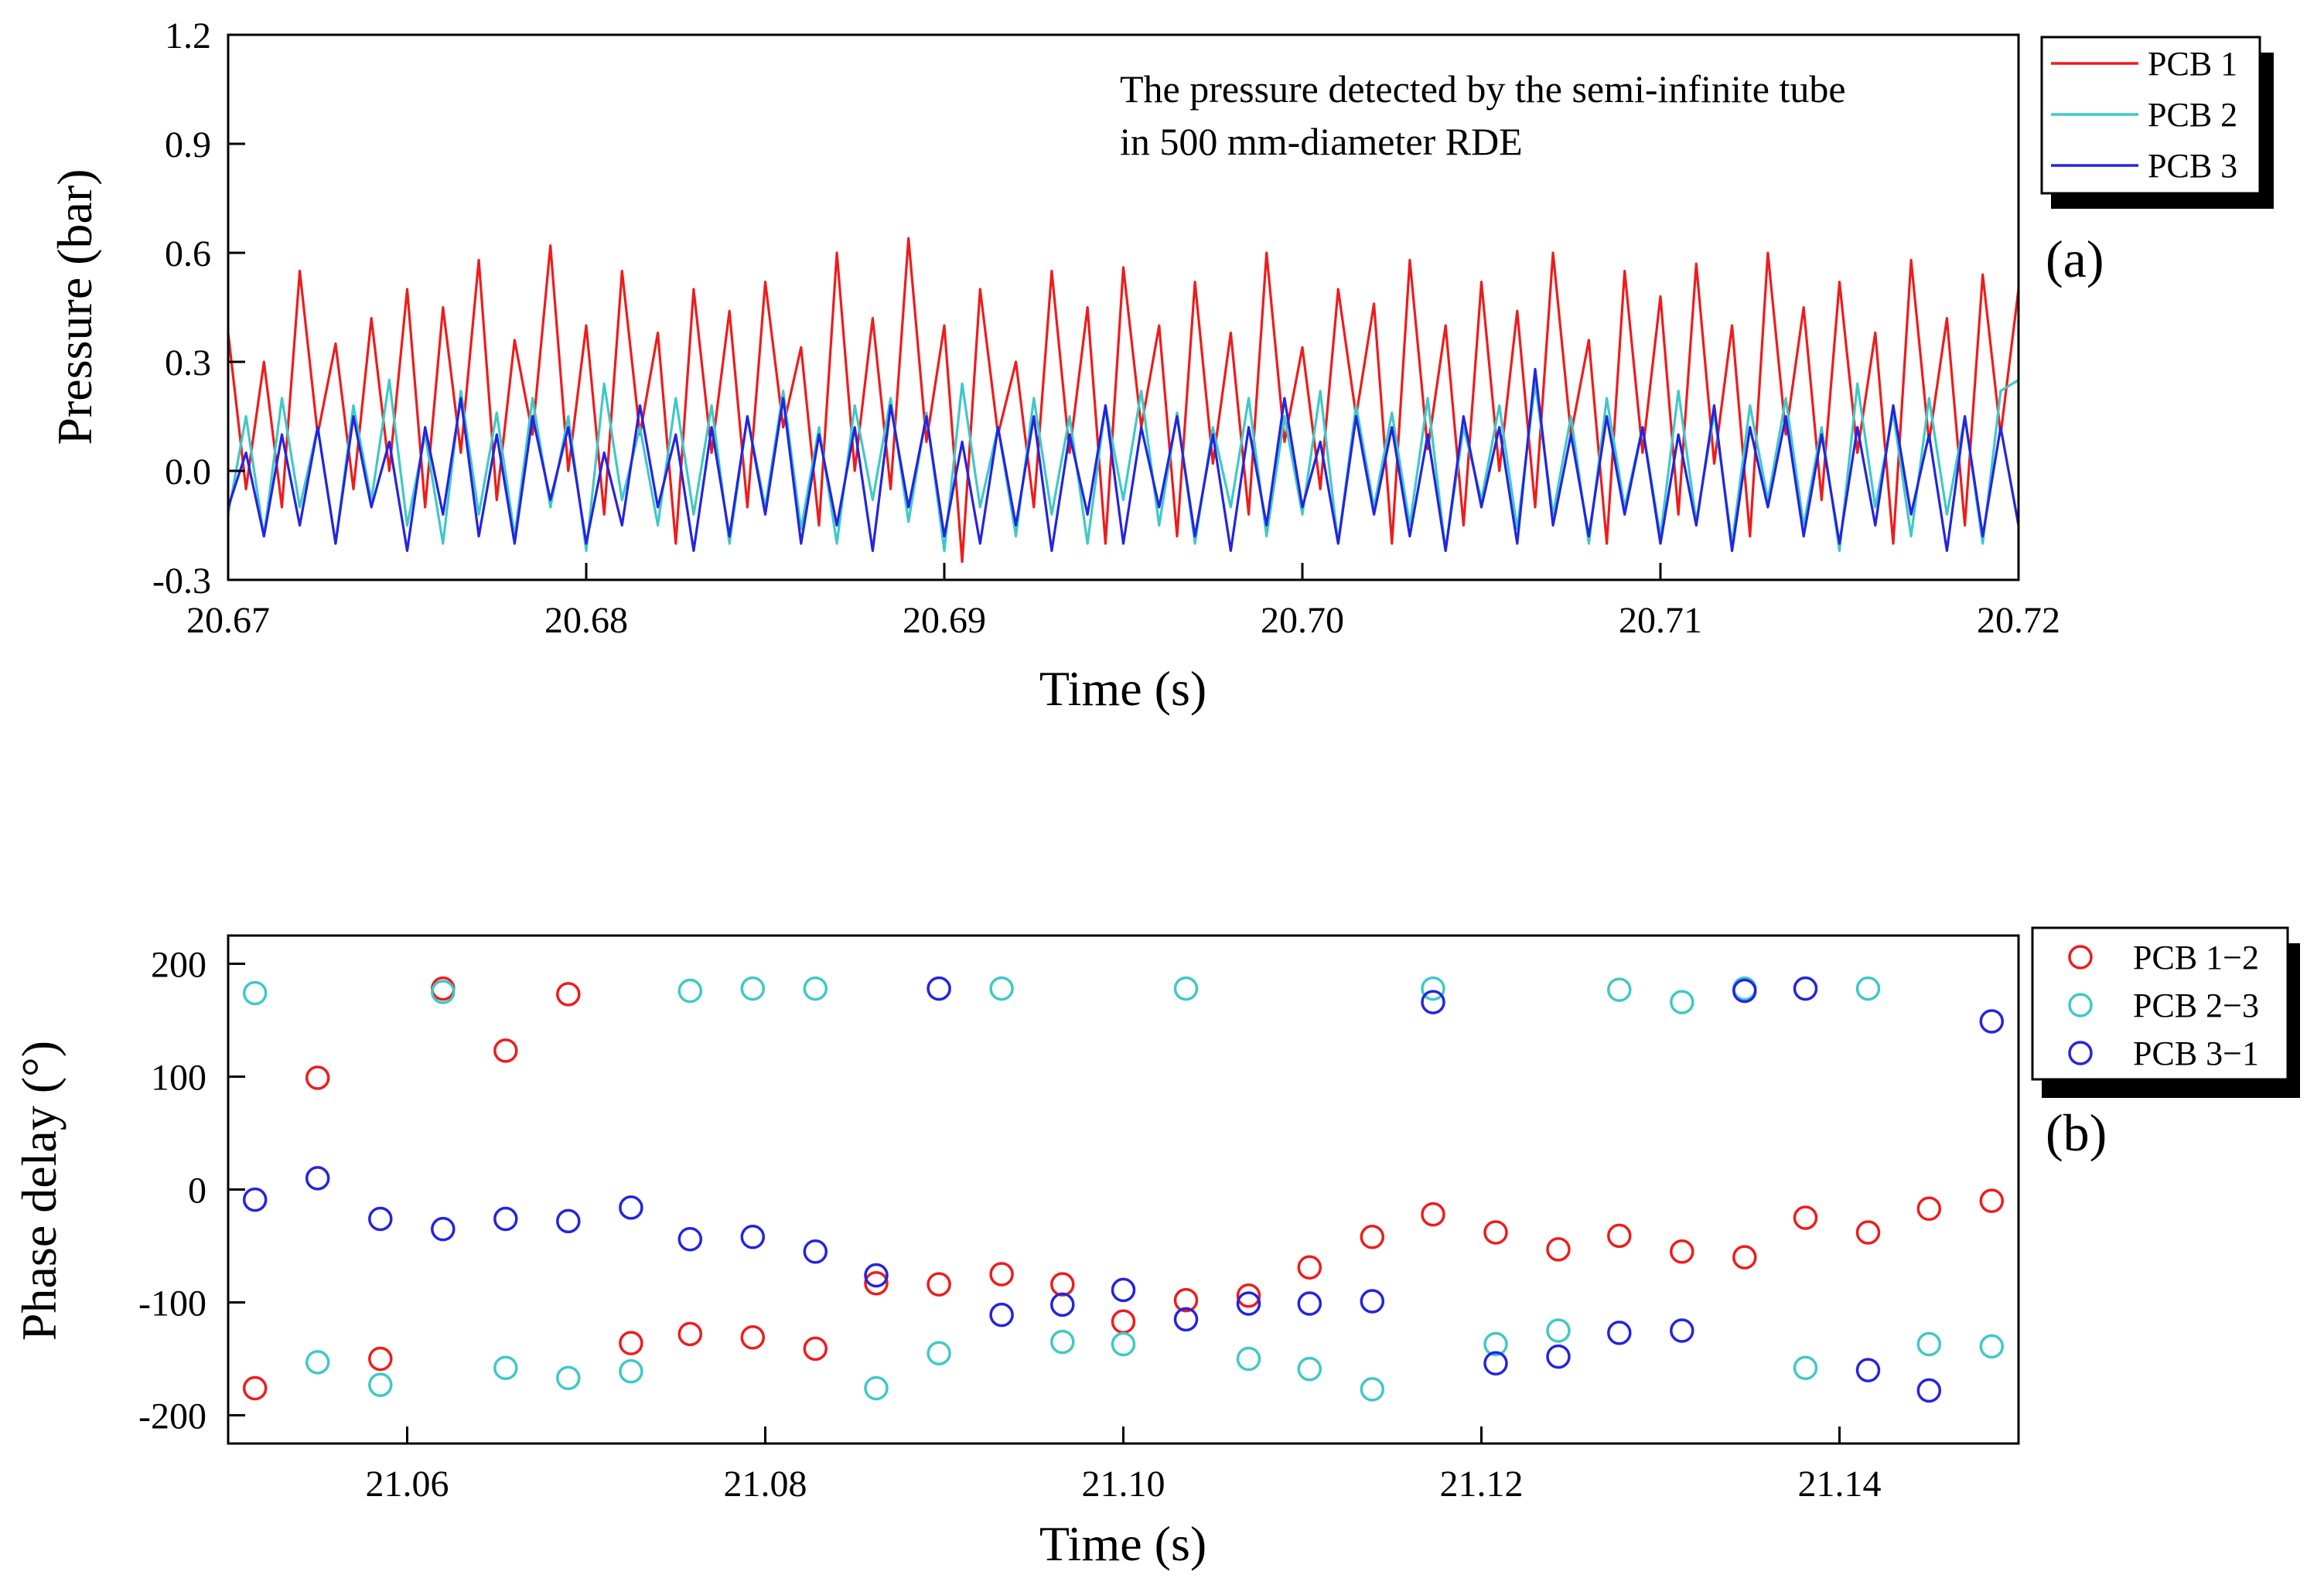 The width and height of the screenshot is (2324, 1585). Describe the element at coordinates (228, 620) in the screenshot. I see `x-tick-label: 20.67` at that location.